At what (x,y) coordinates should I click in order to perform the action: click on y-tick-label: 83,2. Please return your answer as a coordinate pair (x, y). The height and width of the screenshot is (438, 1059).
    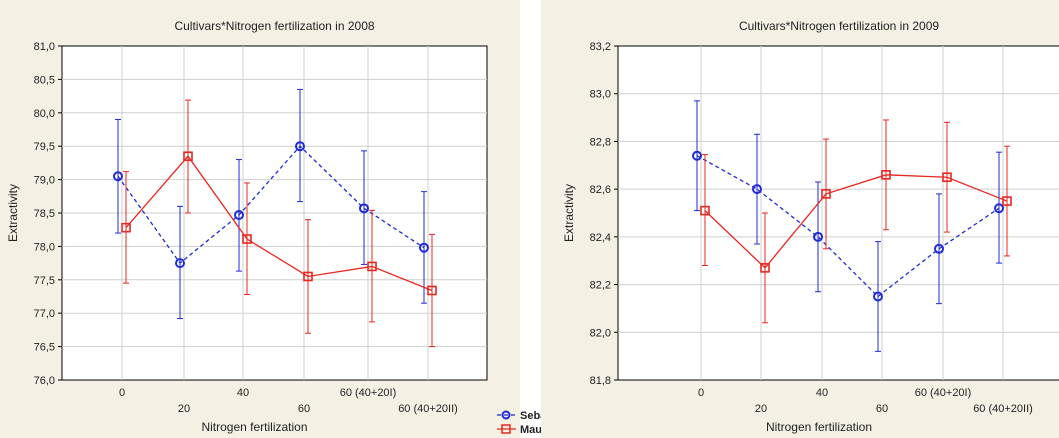
    Looking at the image, I should click on (600, 47).